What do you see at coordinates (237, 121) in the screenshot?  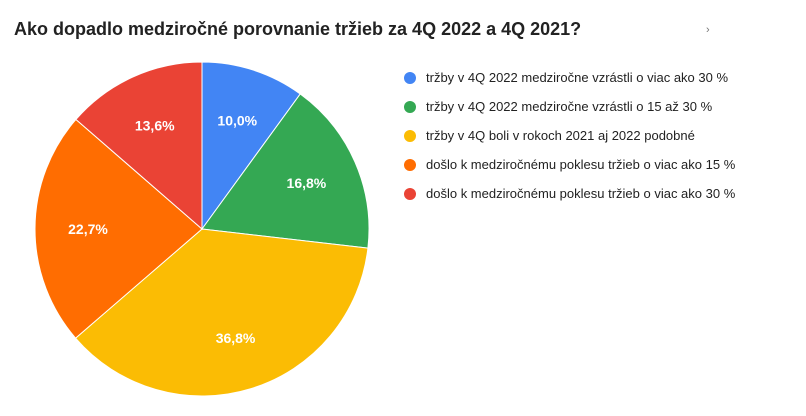 I see `slice-label-0: 10,0%` at bounding box center [237, 121].